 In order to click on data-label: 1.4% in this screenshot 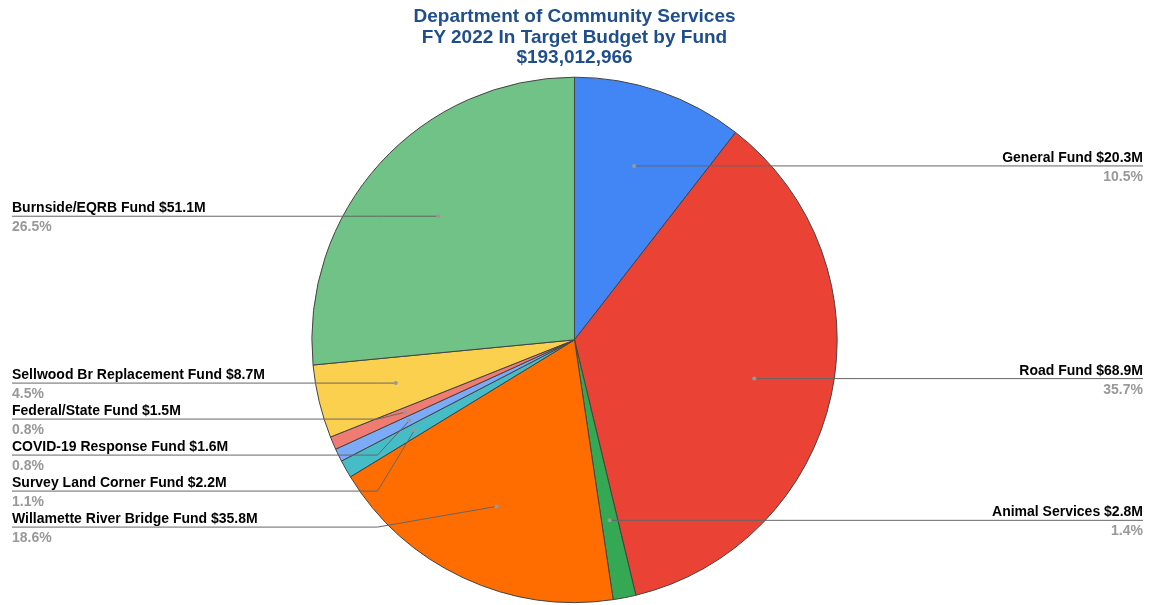, I will do `click(1127, 530)`.